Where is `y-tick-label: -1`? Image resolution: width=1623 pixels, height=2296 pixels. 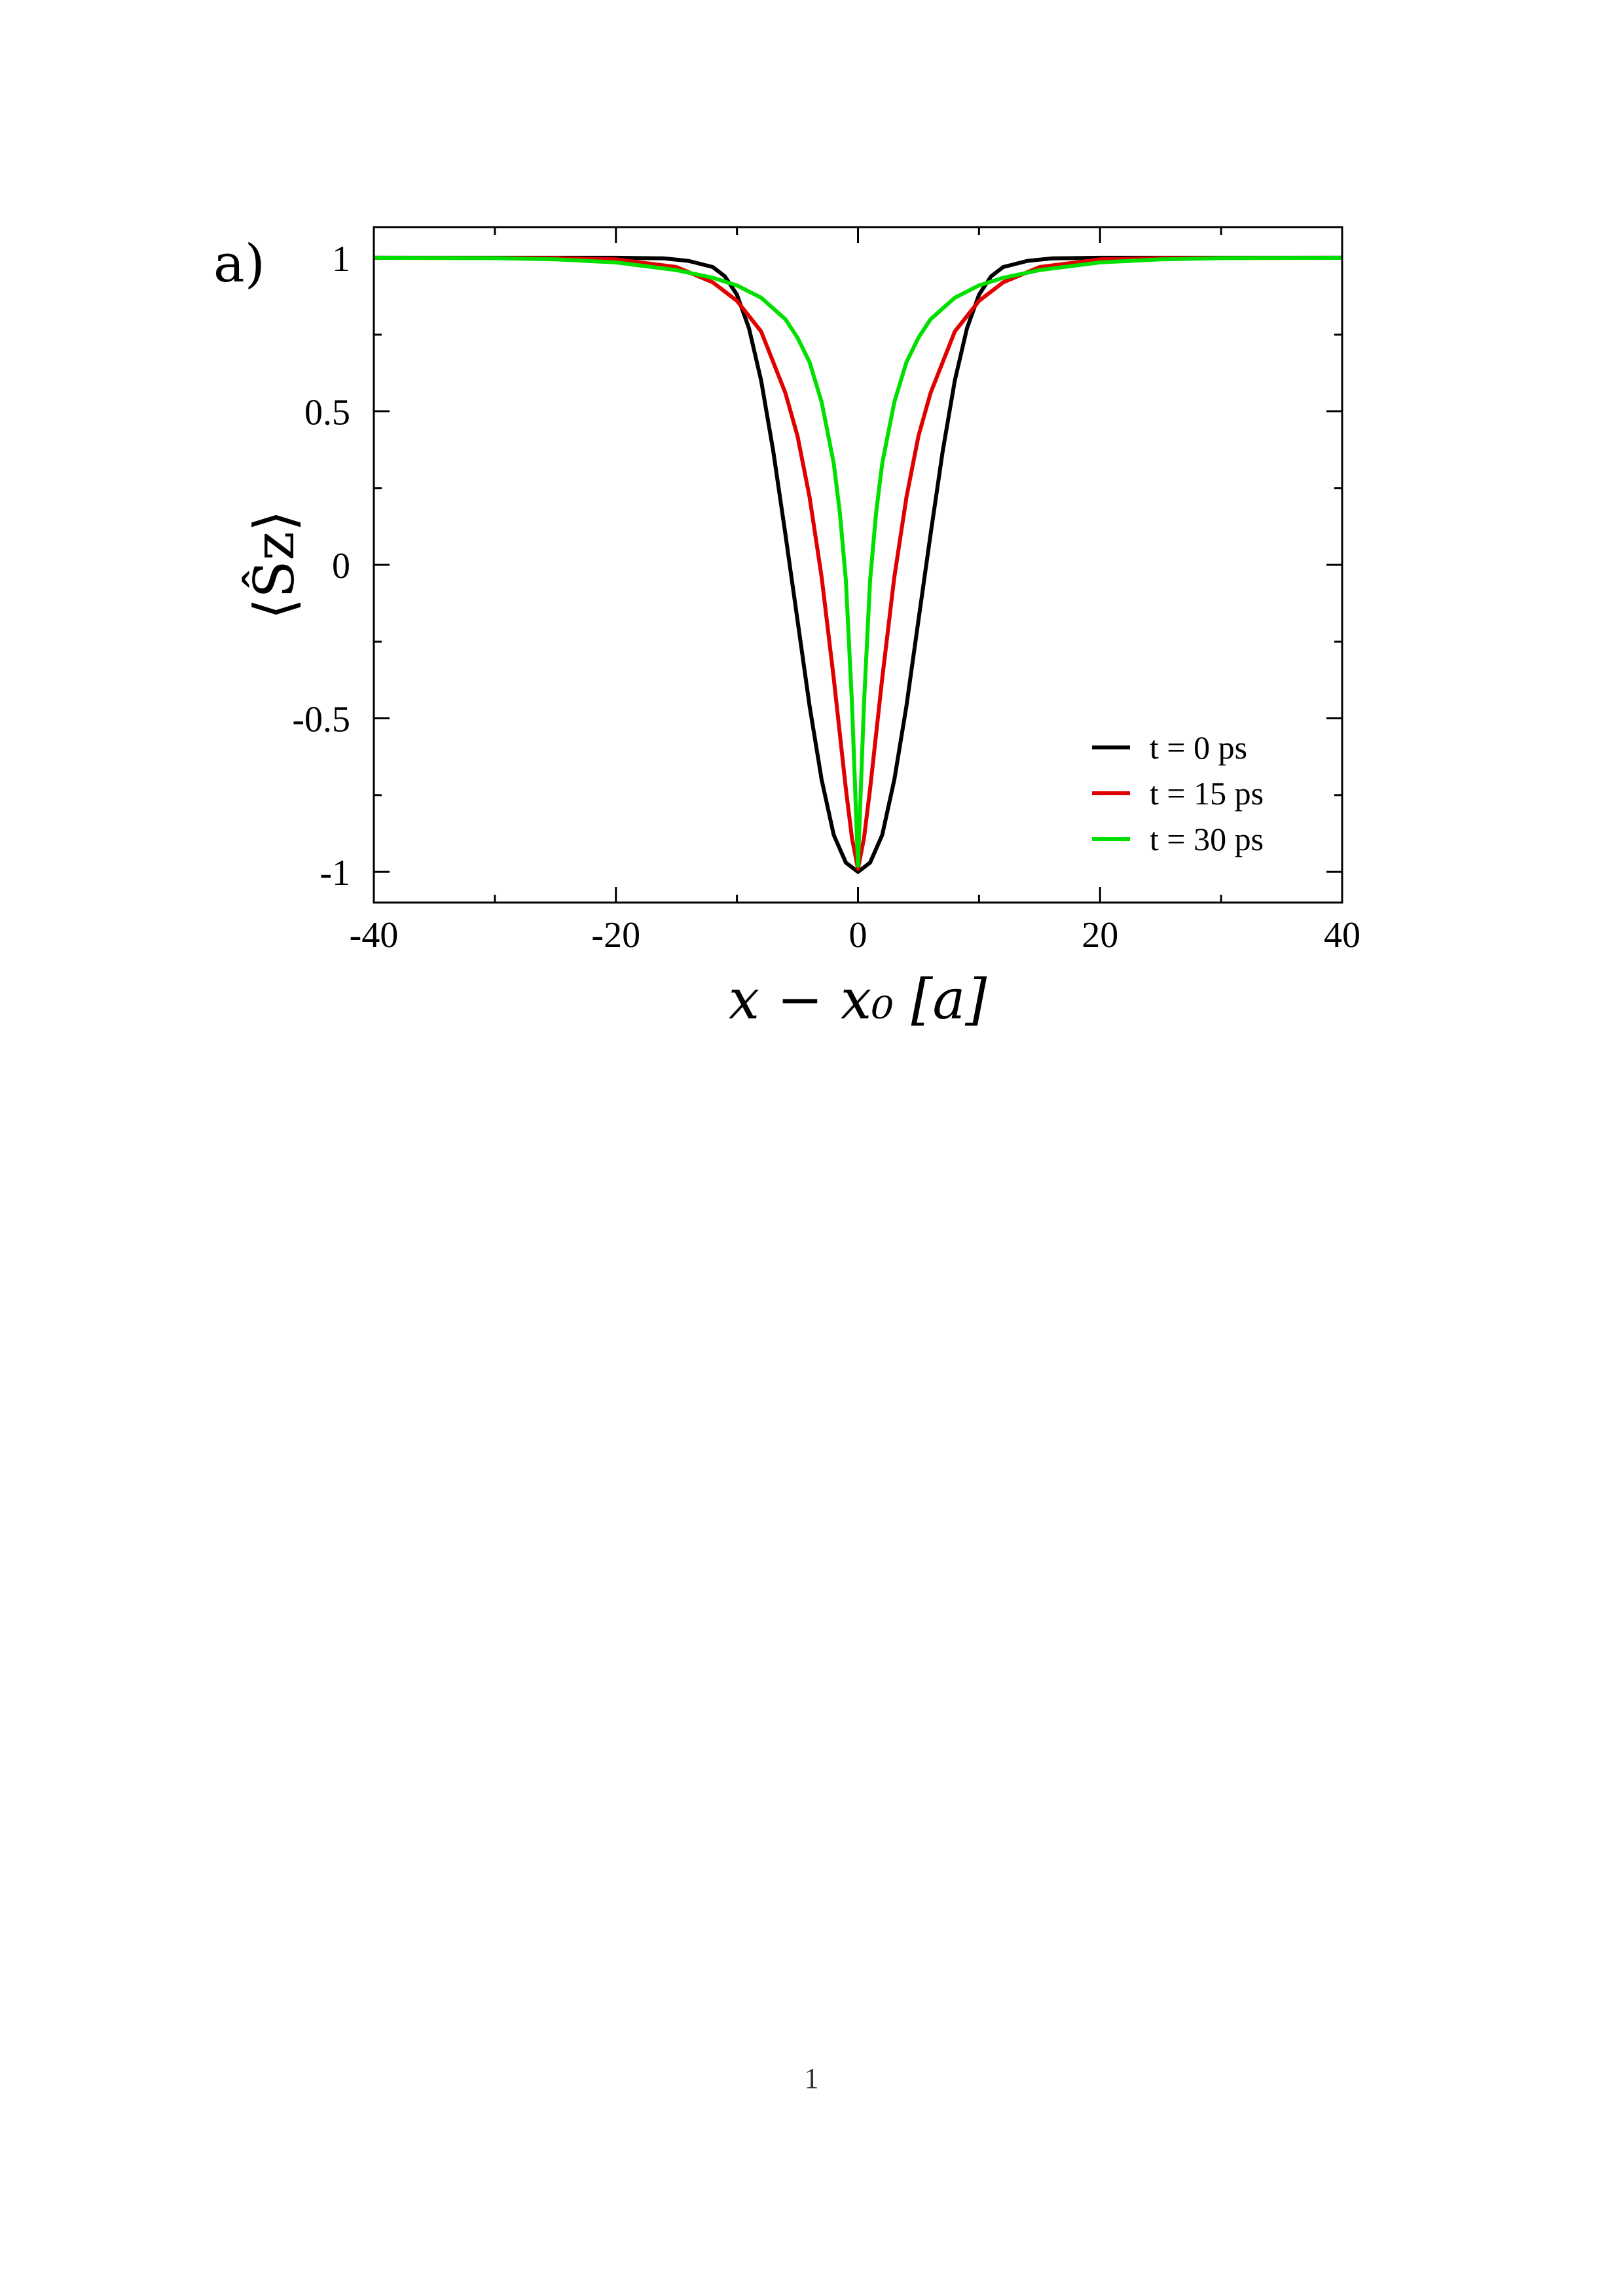 y-tick-label: -1 is located at coordinates (334, 873).